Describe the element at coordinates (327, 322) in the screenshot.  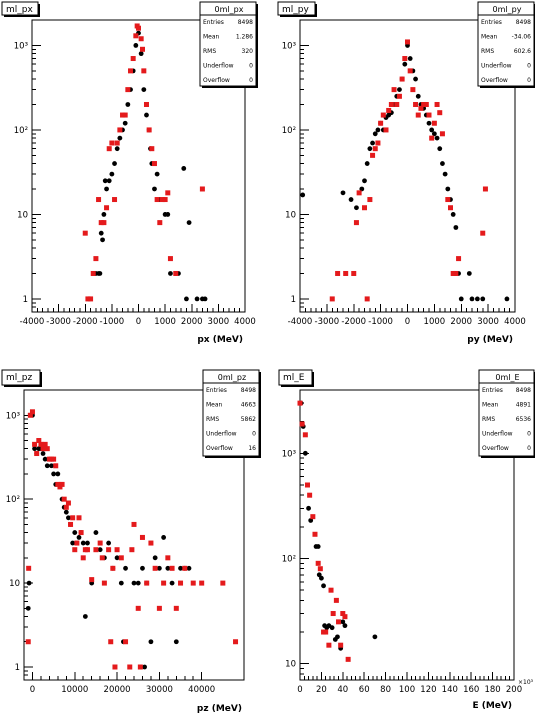
I see `x-tick-label: -3000` at that location.